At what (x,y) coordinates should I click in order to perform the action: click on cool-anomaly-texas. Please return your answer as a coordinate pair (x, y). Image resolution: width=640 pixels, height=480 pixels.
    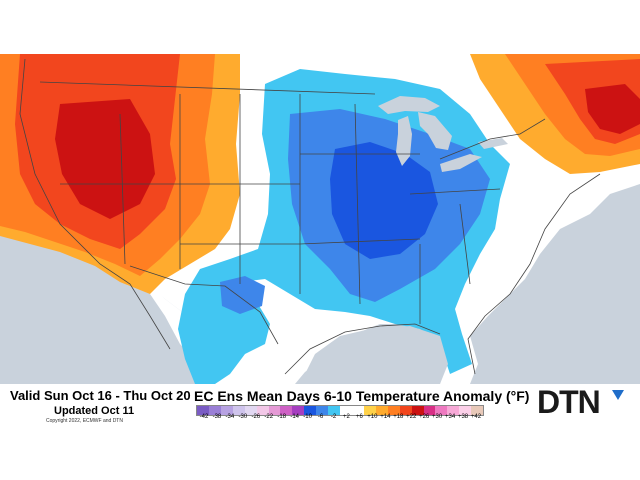
    Looking at the image, I should click on (242, 295).